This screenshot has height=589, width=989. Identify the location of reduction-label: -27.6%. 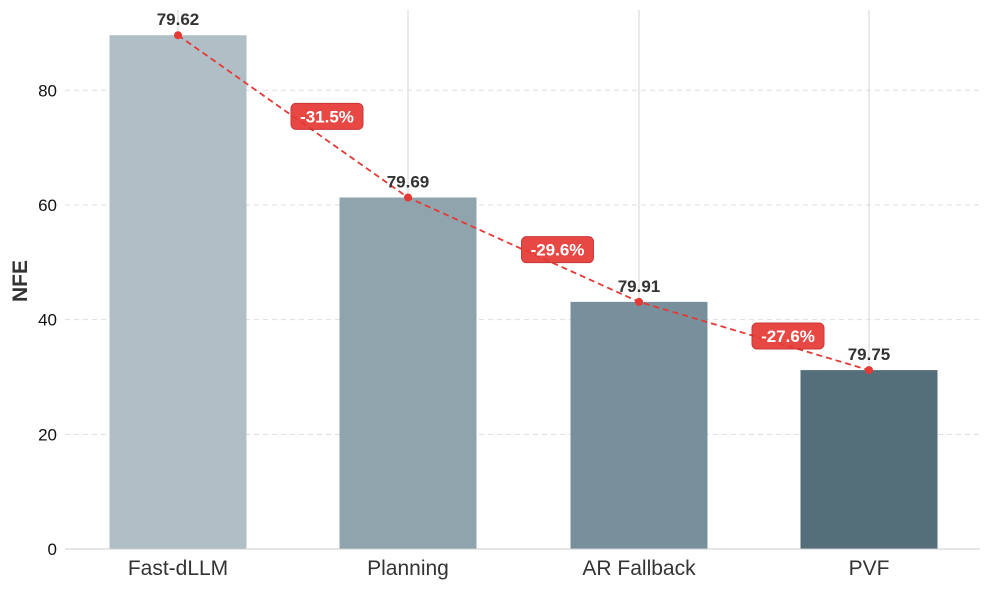
(788, 336).